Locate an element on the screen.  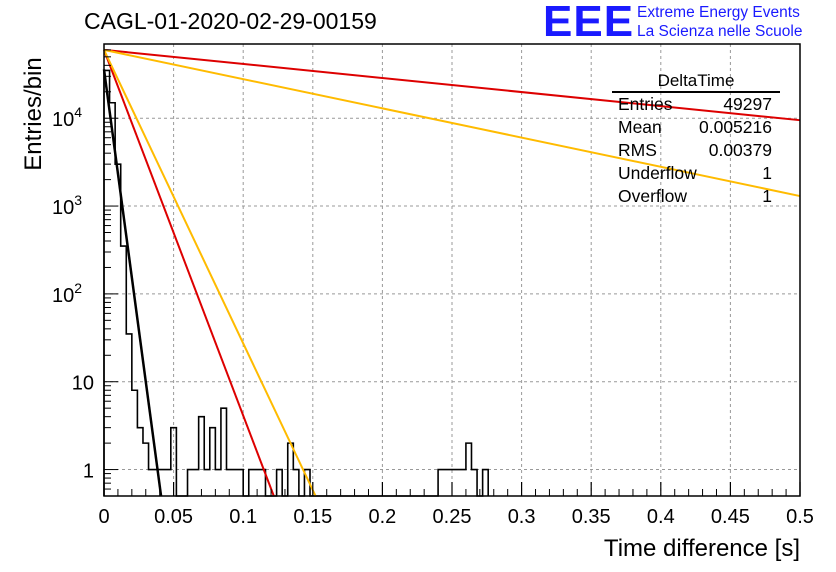
x-tick-label: 0.4 is located at coordinates (661, 517).